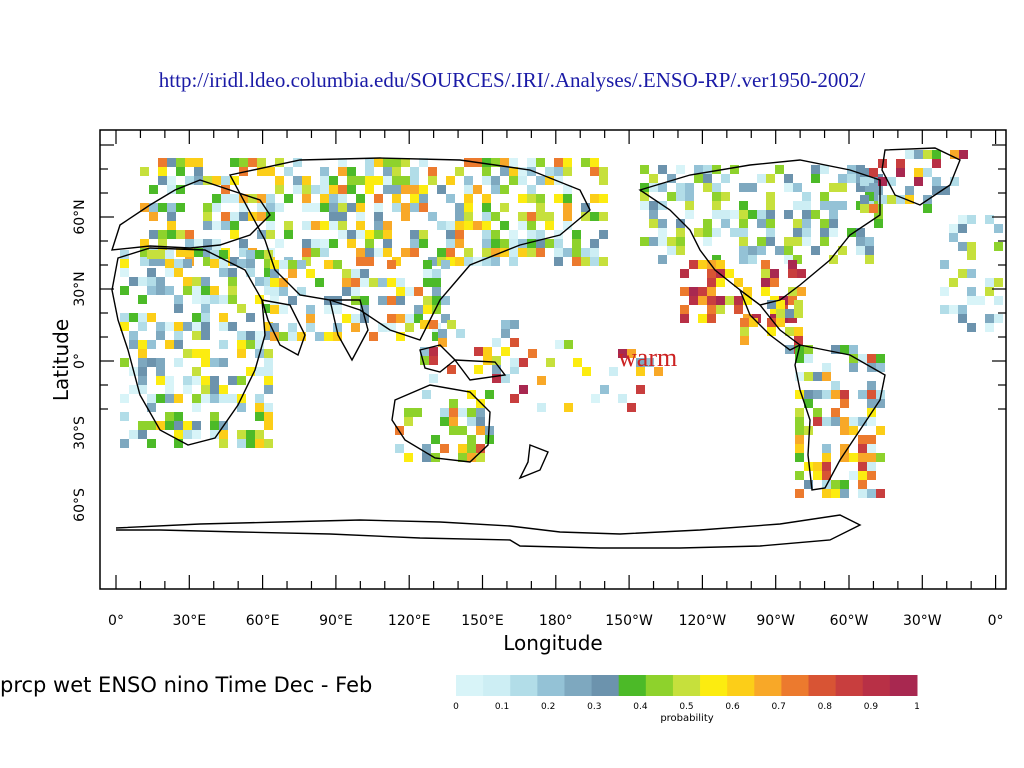  Describe the element at coordinates (922, 621) in the screenshot. I see `lon-tick-label: 30°W` at that location.